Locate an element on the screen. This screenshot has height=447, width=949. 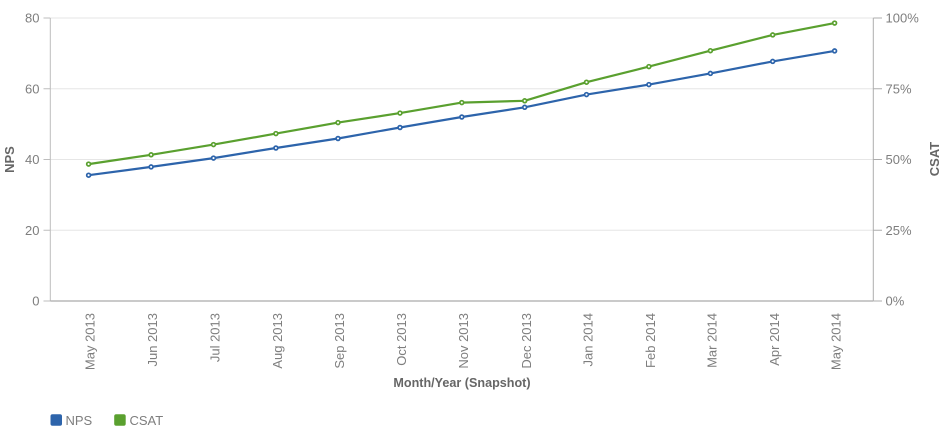
svg-text: 75% is located at coordinates (899, 88).